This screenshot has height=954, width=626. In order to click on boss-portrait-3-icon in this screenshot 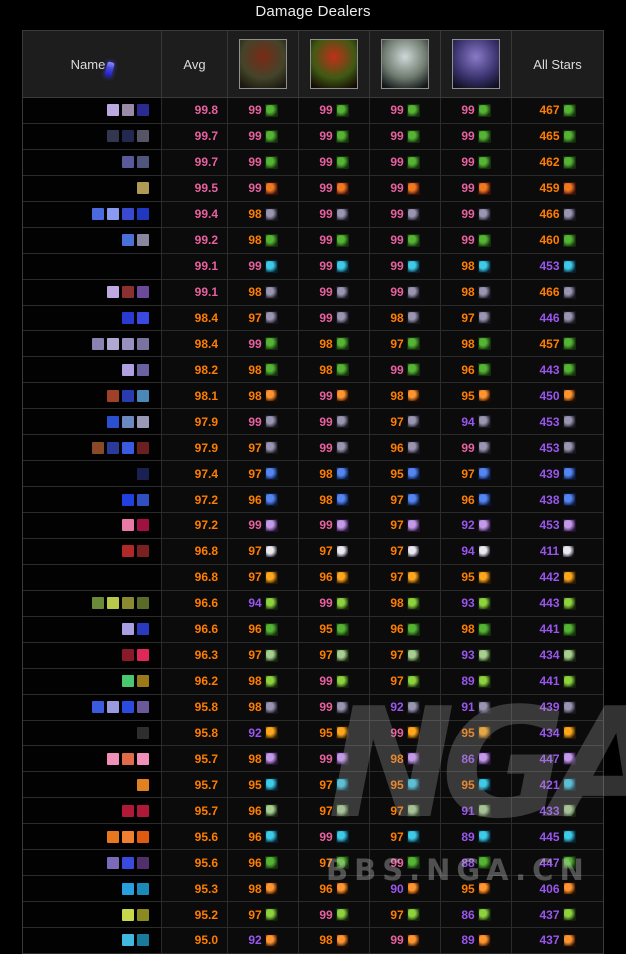, I will do `click(405, 64)`.